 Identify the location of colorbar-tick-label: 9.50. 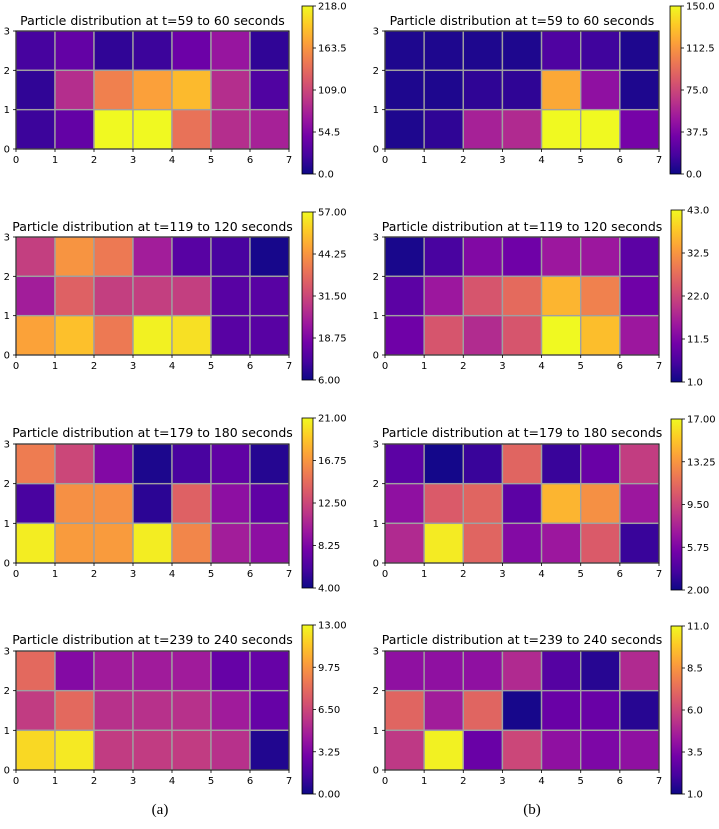
(698, 505).